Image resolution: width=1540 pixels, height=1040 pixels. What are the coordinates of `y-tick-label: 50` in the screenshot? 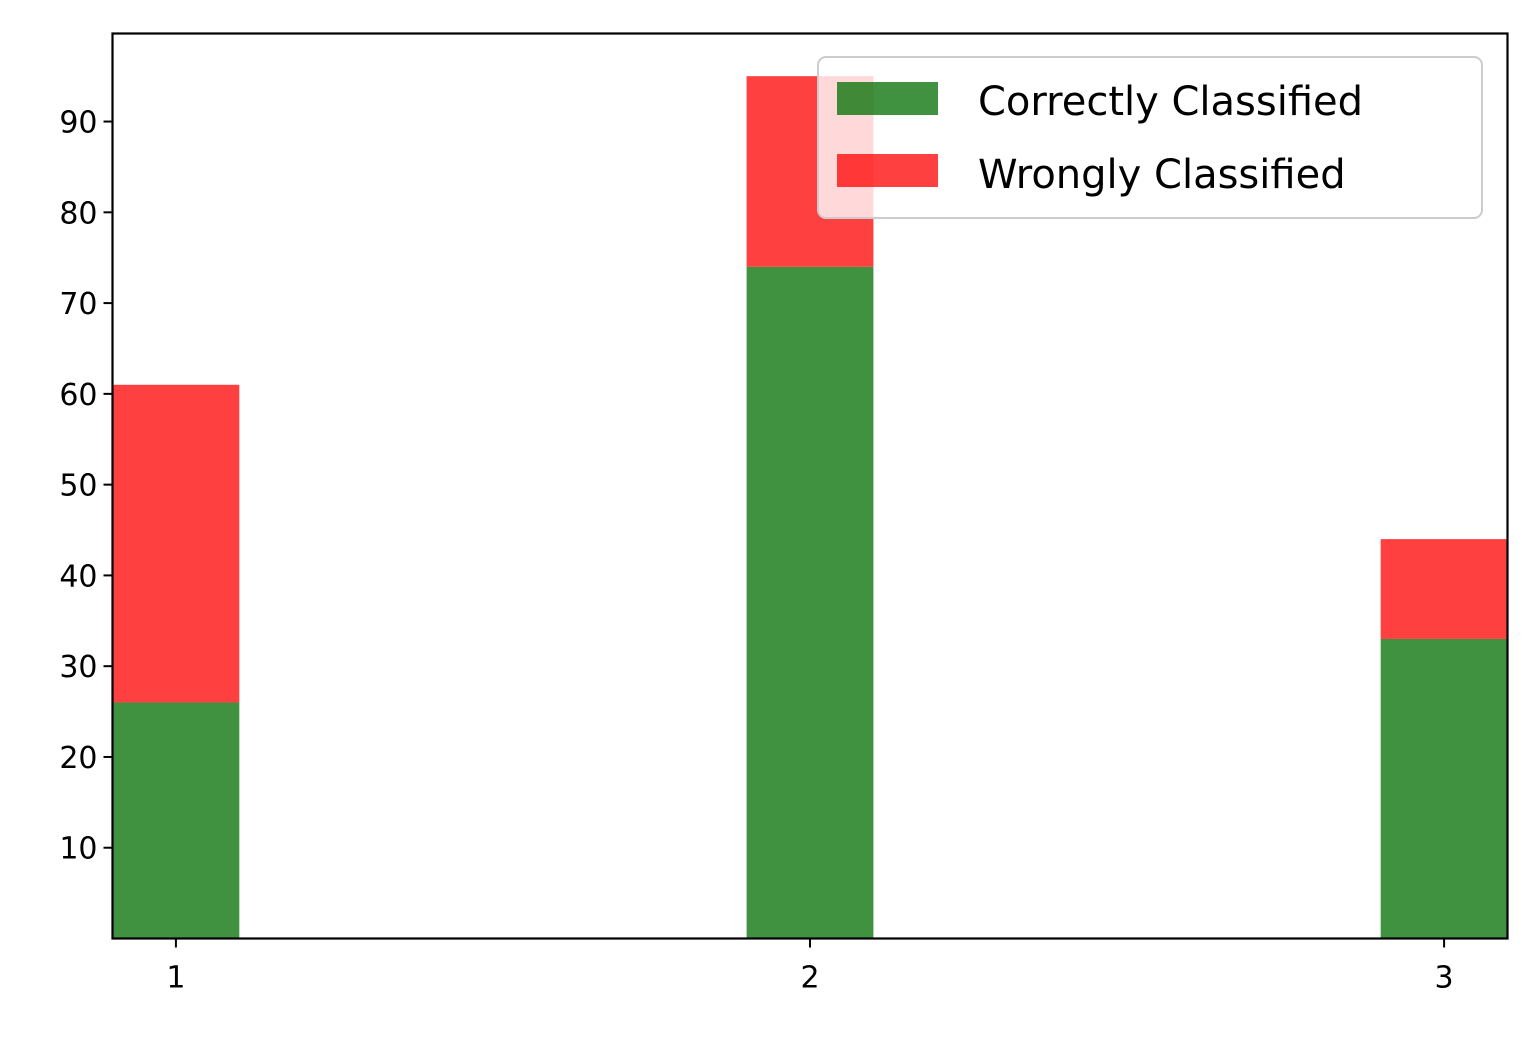 It's located at (78, 486).